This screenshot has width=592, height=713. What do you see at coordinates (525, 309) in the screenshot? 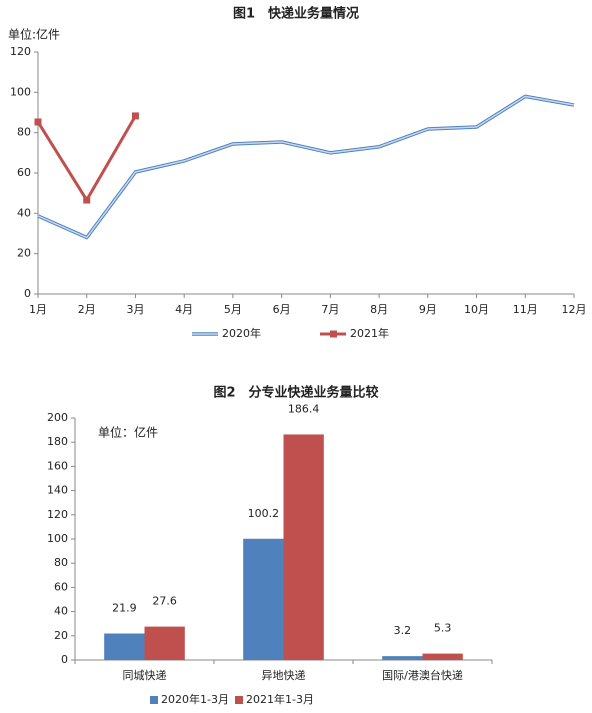
I see `x-tick-label: 11月` at bounding box center [525, 309].